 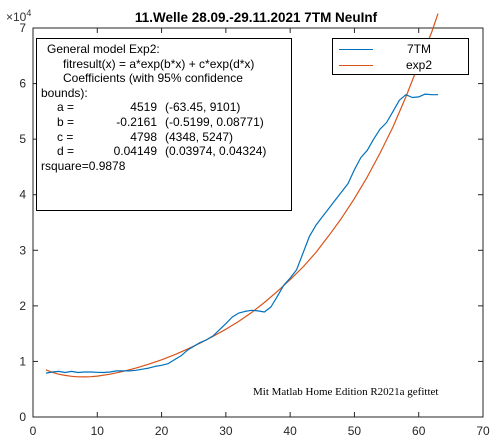 I want to click on fit-annotation: Mit Matlab Home Edition R2021a gefittet, so click(x=346, y=392).